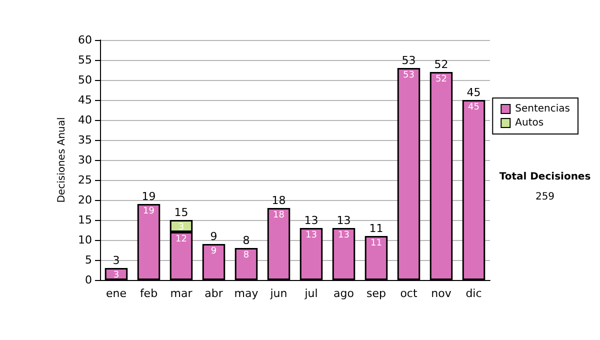  I want to click on total-label: 9, so click(214, 236).